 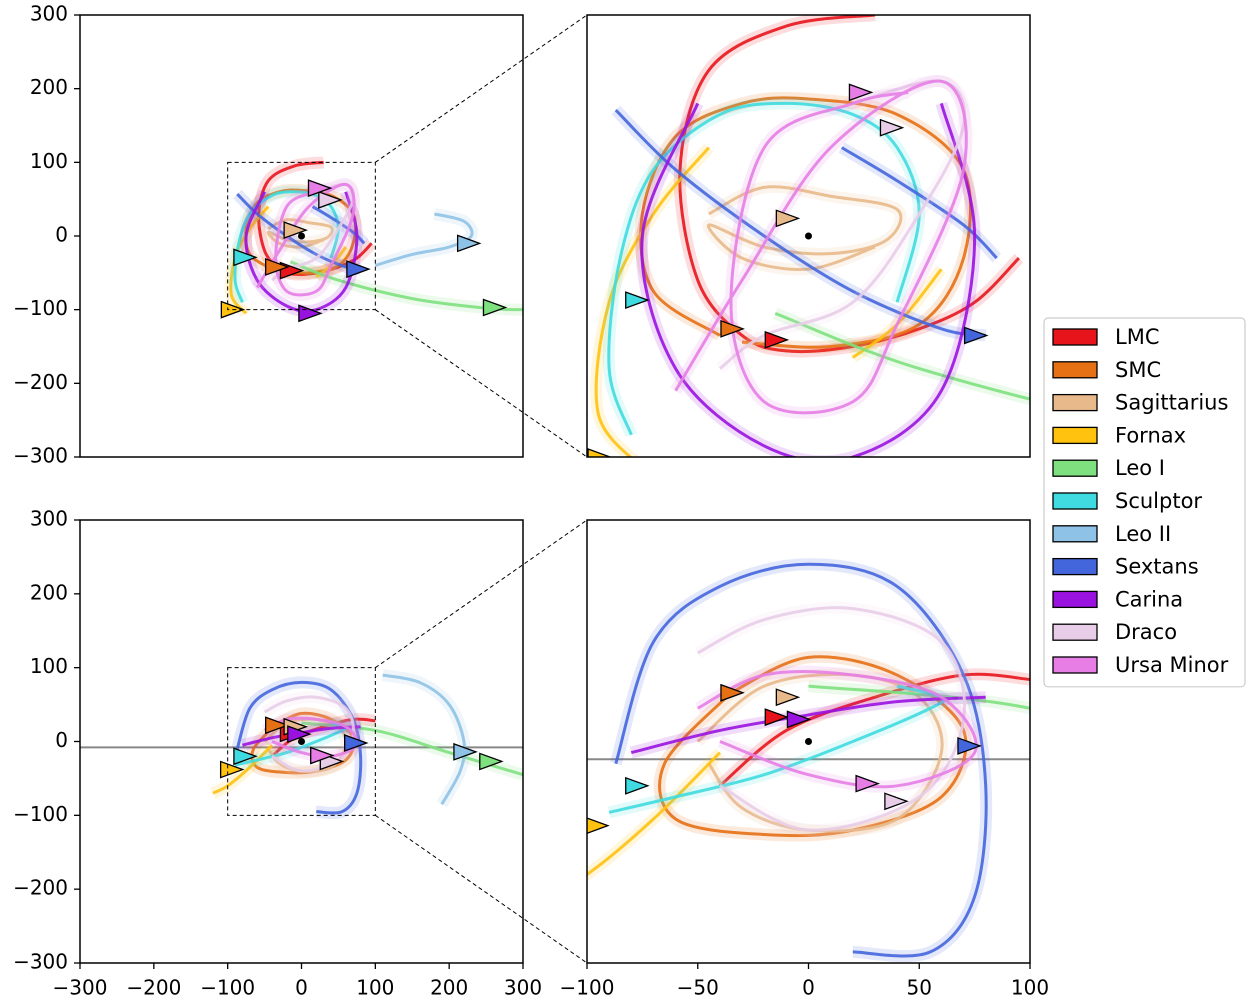 I want to click on orbit, so click(x=1140, y=247).